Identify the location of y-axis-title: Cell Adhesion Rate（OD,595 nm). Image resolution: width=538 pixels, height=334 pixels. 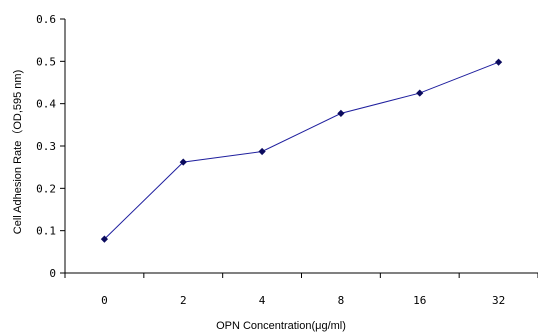
(17, 152).